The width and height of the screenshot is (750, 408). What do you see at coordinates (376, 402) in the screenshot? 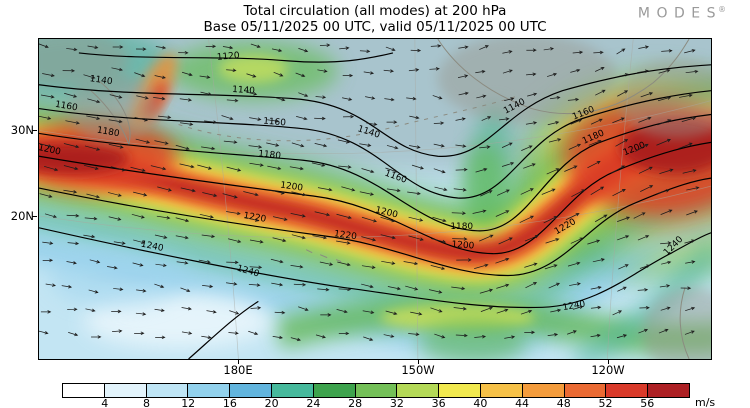
I see `colorbar-tick-labels: 4 8 12 16 20 24 28 32 36 40 44 48 52 56` at bounding box center [376, 402].